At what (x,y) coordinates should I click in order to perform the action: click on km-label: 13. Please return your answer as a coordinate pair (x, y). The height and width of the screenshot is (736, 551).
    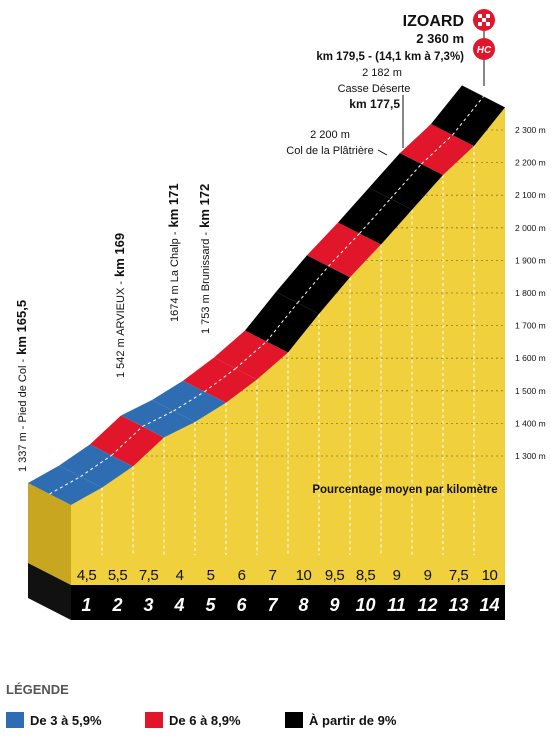
    Looking at the image, I should click on (458, 605).